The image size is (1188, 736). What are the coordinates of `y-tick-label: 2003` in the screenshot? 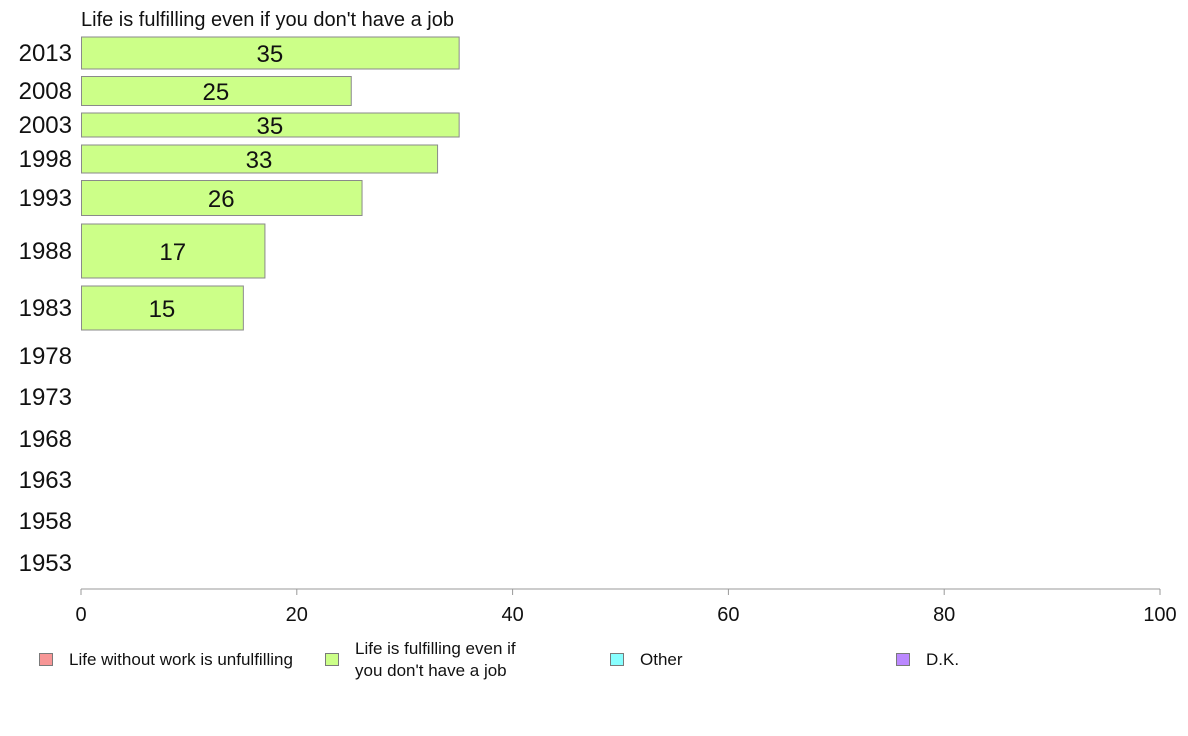 It's located at (45, 125).